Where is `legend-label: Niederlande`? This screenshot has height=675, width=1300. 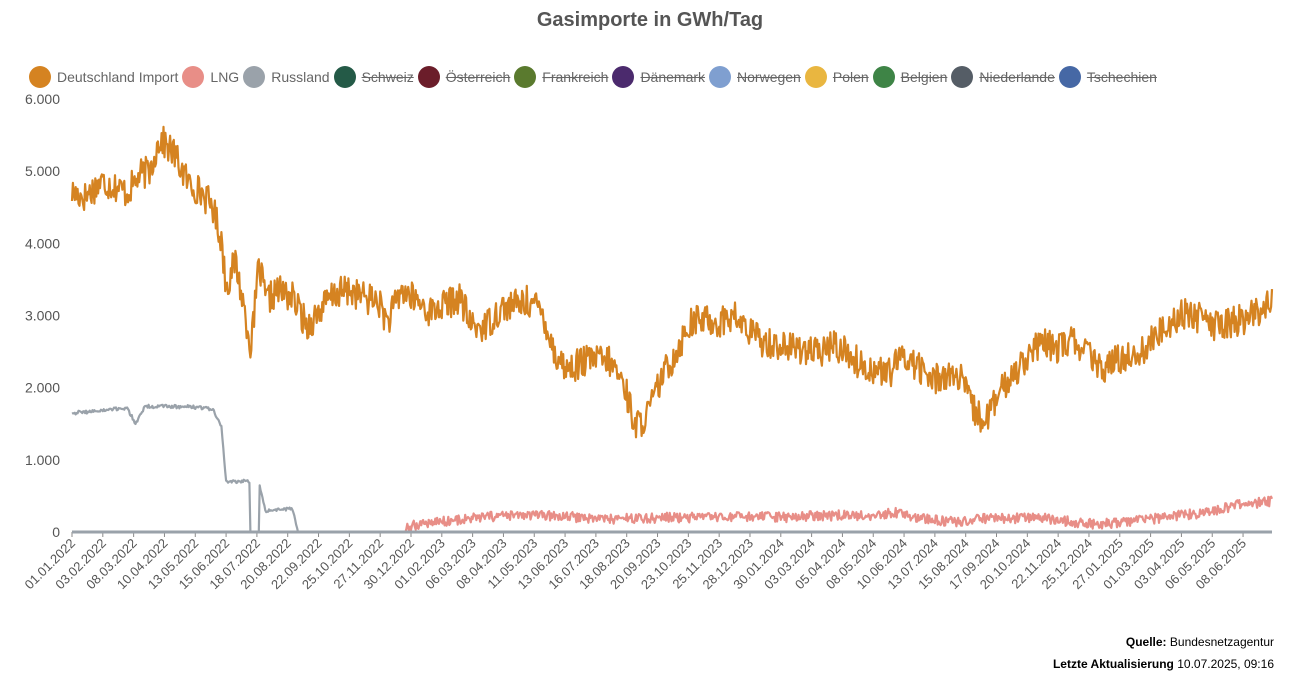
legend-label: Niederlande is located at coordinates (1017, 77).